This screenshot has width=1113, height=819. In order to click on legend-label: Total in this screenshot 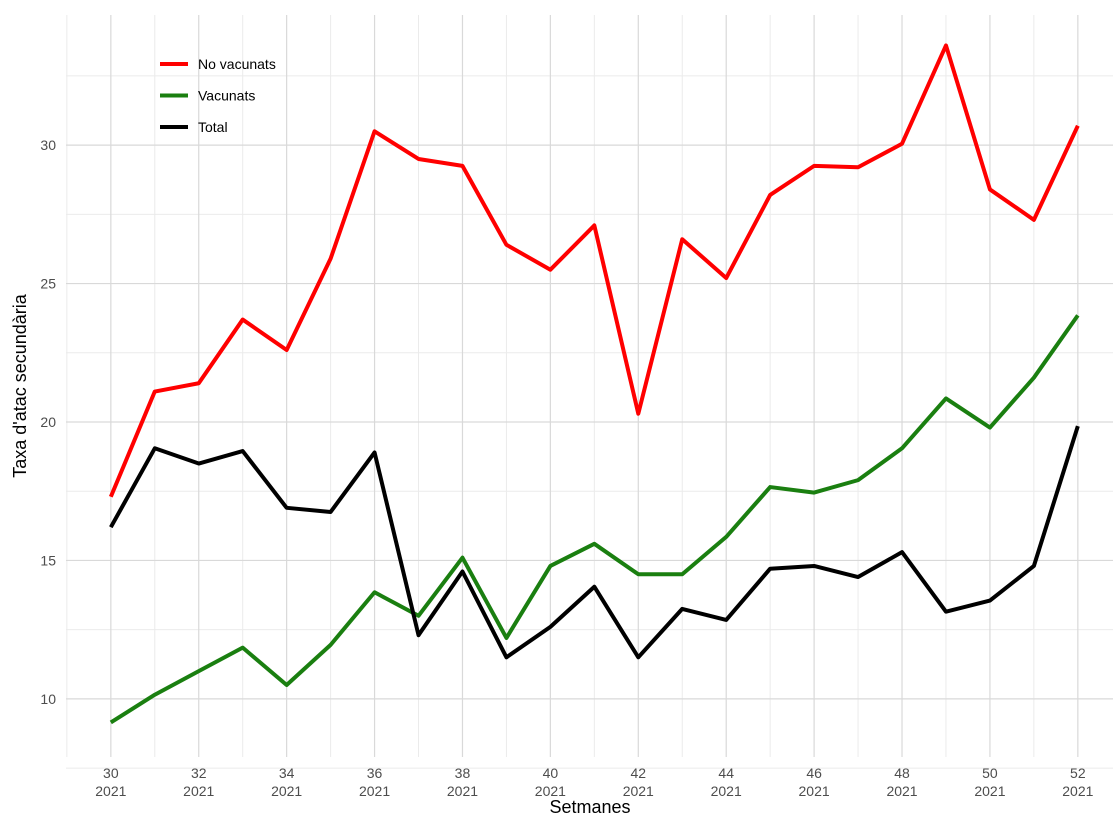, I will do `click(213, 127)`.